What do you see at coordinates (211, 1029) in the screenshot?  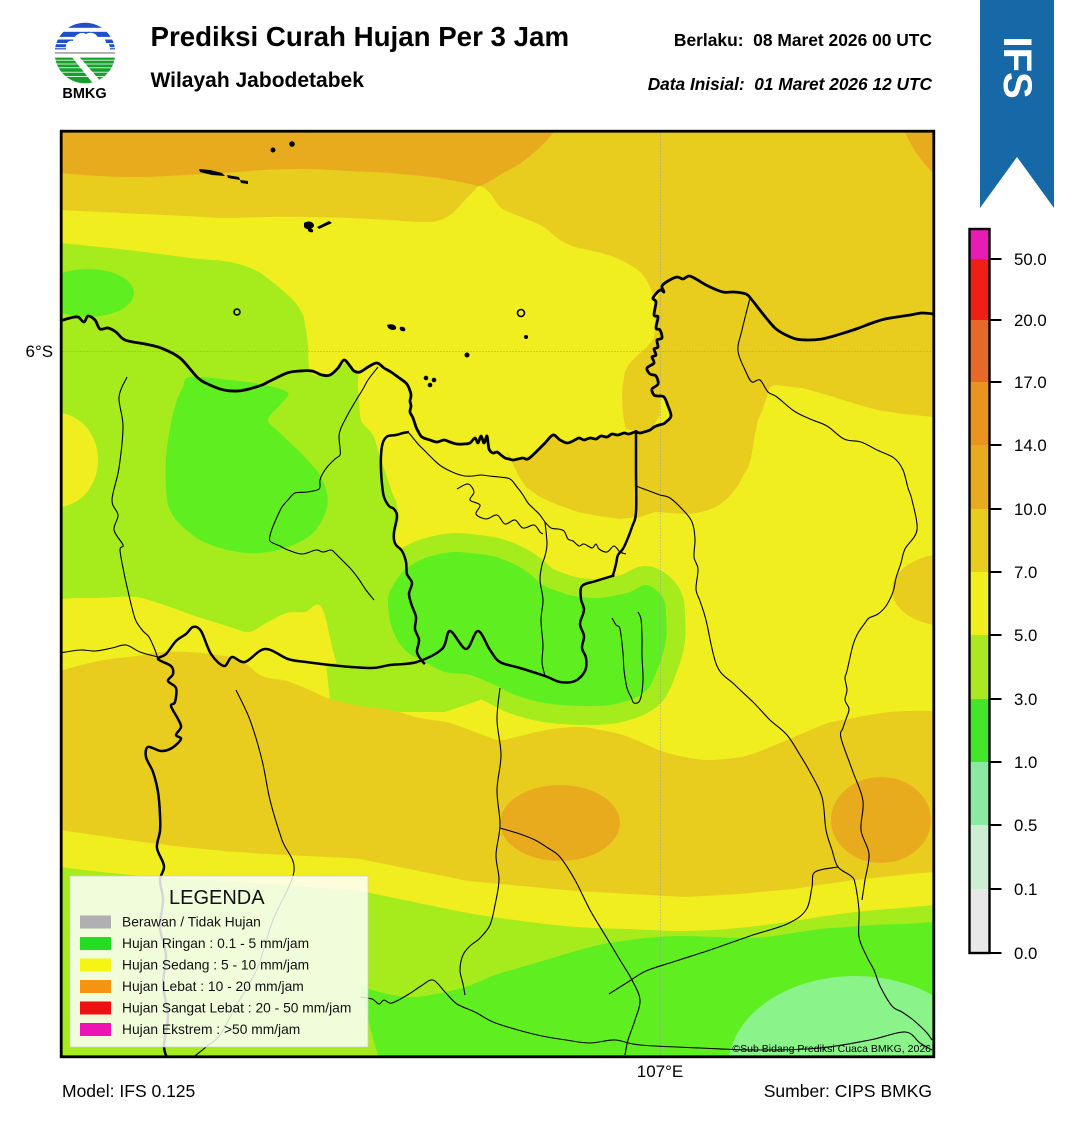 I see `svg-text: Hujan Ekstrem : >50 mm/jam` at bounding box center [211, 1029].